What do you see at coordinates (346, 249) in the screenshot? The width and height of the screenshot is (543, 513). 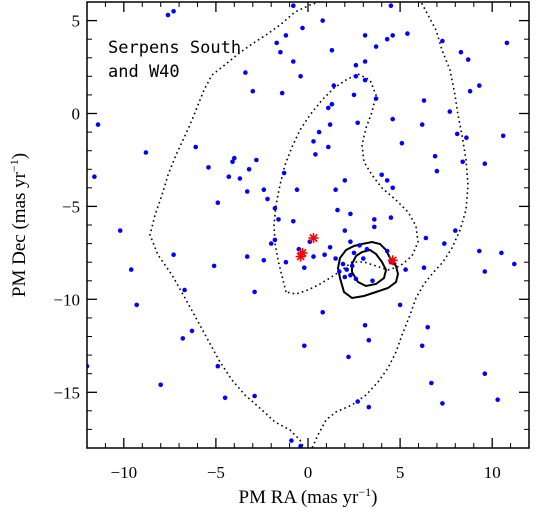 I see `red-star-markers` at bounding box center [346, 249].